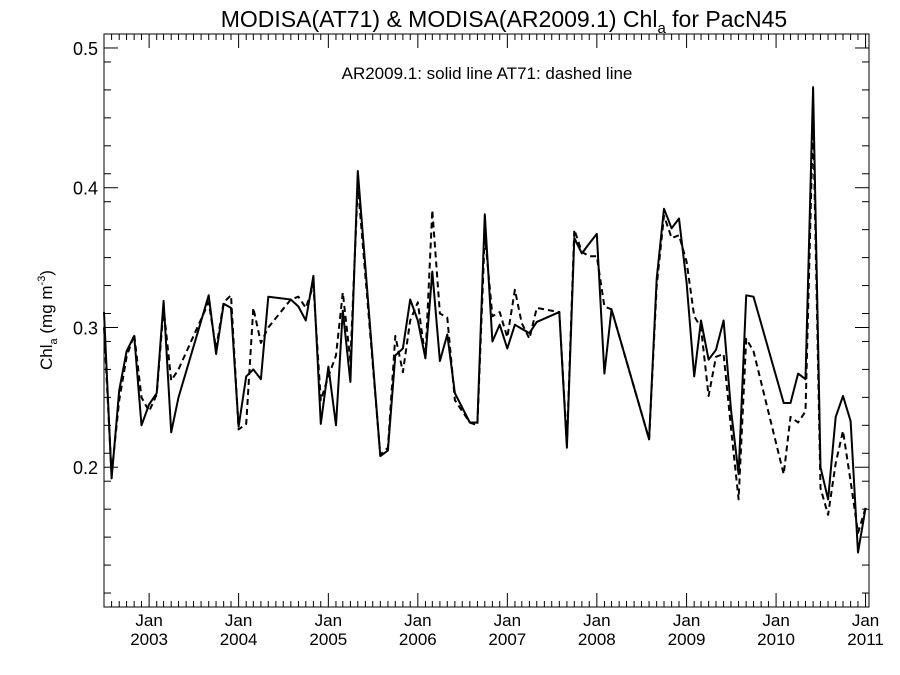  Describe the element at coordinates (487, 73) in the screenshot. I see `legend-annotation: AR2009.1: solid line AT71: dashed line` at that location.